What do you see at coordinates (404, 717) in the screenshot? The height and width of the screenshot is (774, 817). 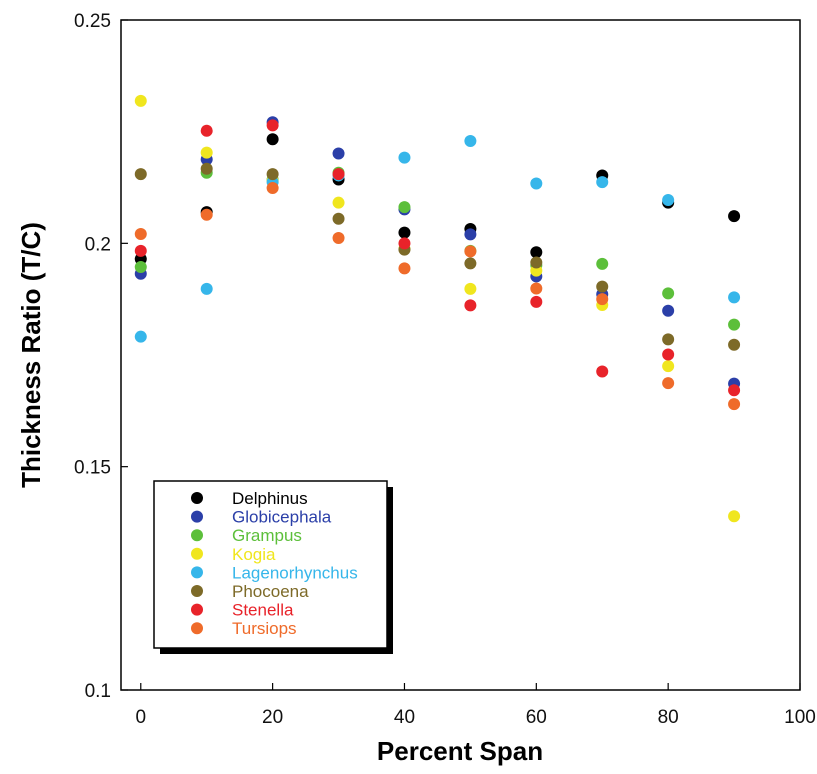 I see `x-tick-label: 40` at bounding box center [404, 717].